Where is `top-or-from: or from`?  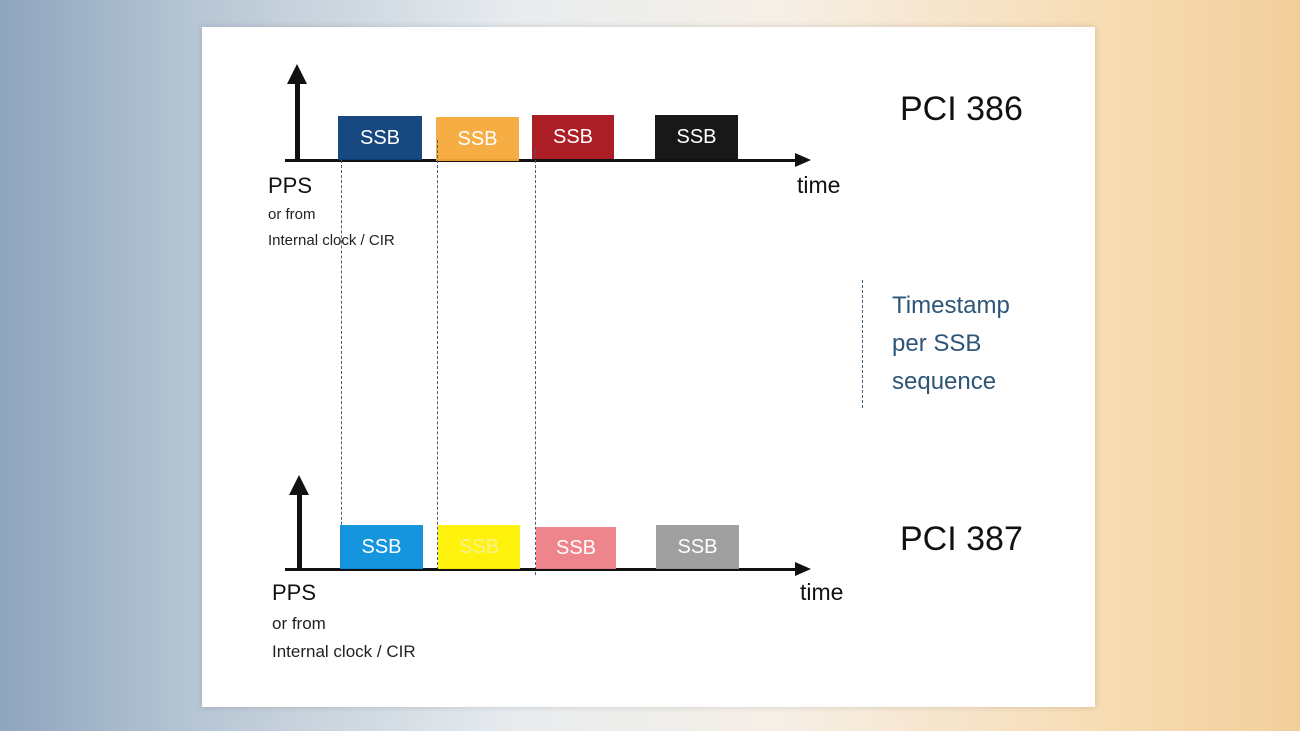
top-or-from: or from is located at coordinates (292, 214).